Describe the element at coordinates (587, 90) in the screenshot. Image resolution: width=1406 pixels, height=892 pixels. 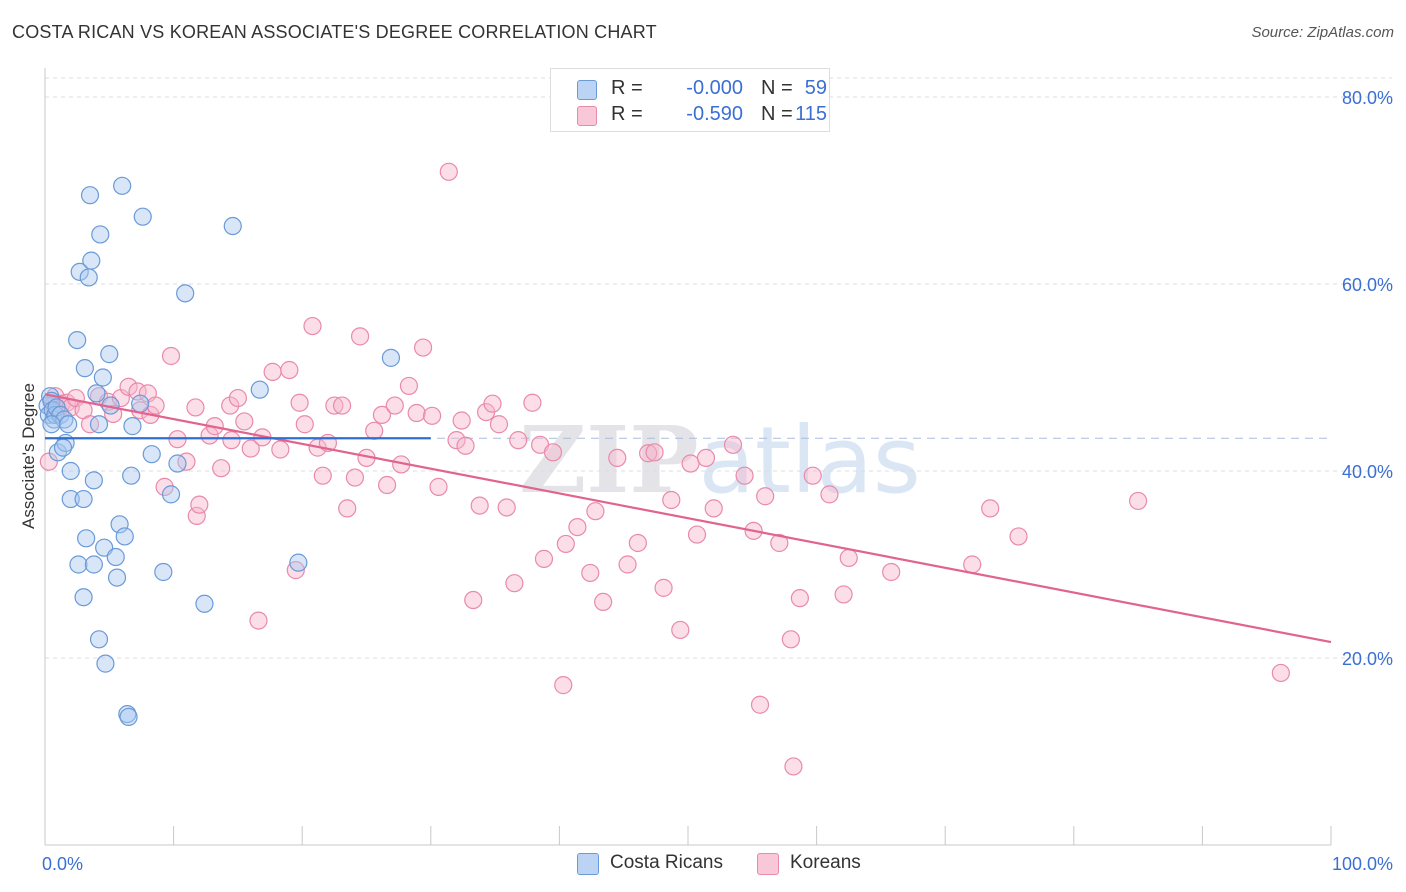
I see `costa-ricans-swatch` at that location.